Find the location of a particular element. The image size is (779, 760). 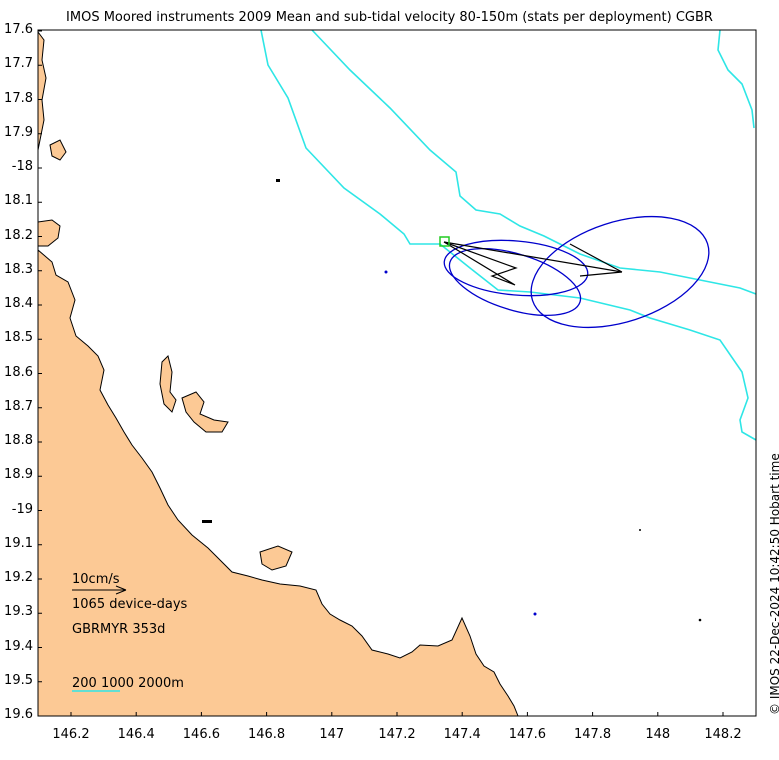

x-tick-label: 147.8 is located at coordinates (592, 734).